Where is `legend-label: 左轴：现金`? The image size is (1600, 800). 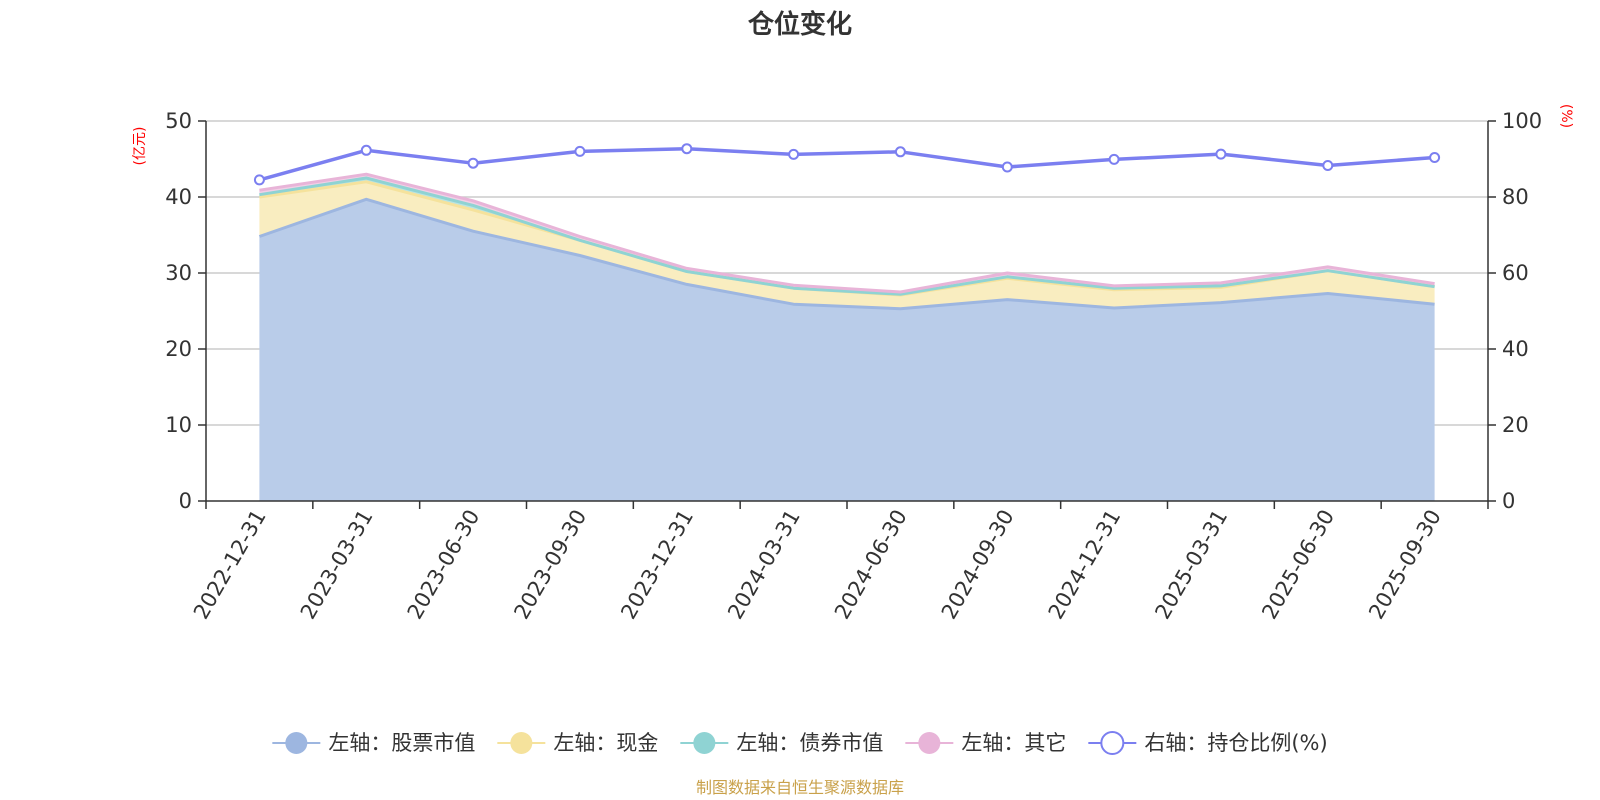 legend-label: 左轴：现金 is located at coordinates (605, 743).